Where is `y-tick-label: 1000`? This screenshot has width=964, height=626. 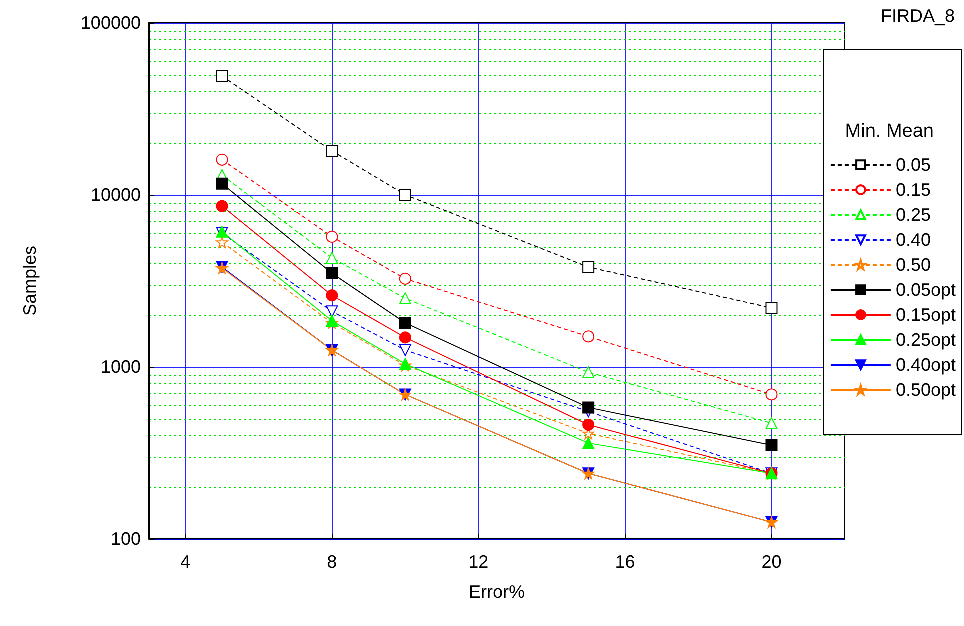
y-tick-label: 1000 is located at coordinates (120, 367).